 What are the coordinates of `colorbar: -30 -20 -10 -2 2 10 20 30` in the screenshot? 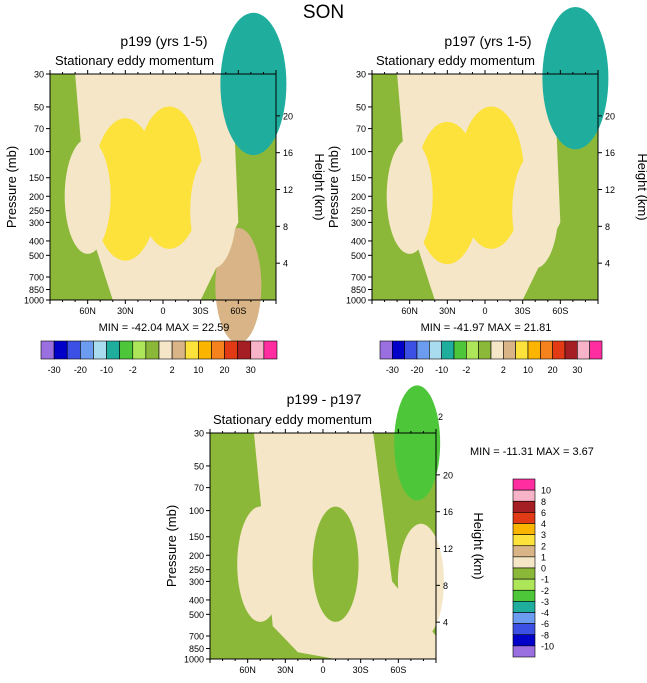 It's located at (159, 357).